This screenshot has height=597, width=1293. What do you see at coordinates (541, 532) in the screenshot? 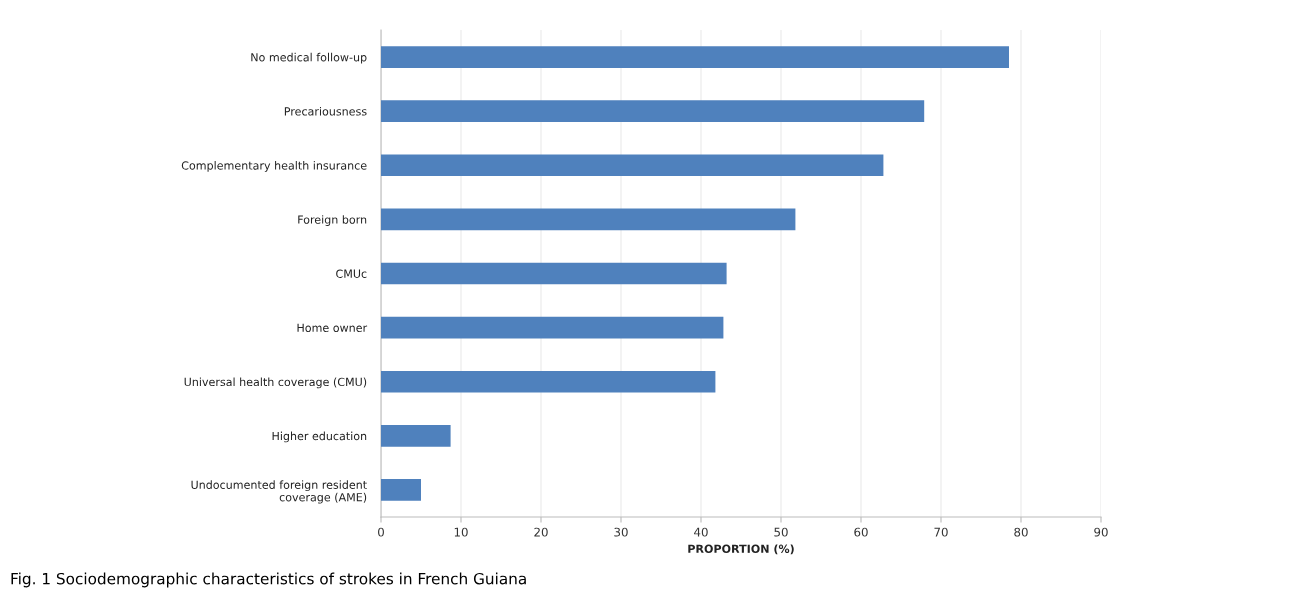
I see `x-tick-label: 20` at bounding box center [541, 532].